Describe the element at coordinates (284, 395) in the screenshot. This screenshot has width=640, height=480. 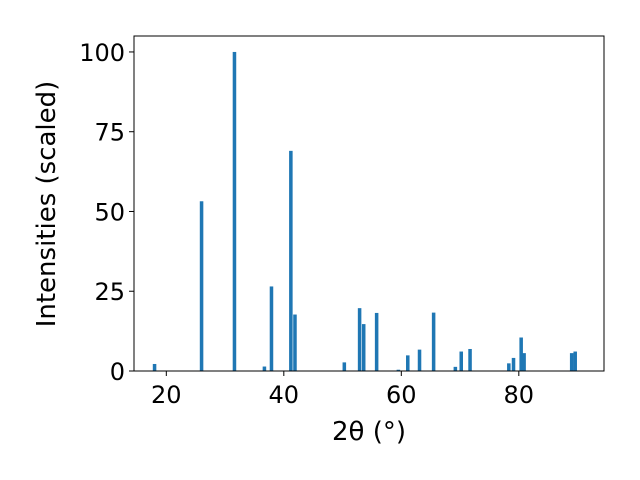
I see `x-tick-label: 40` at that location.